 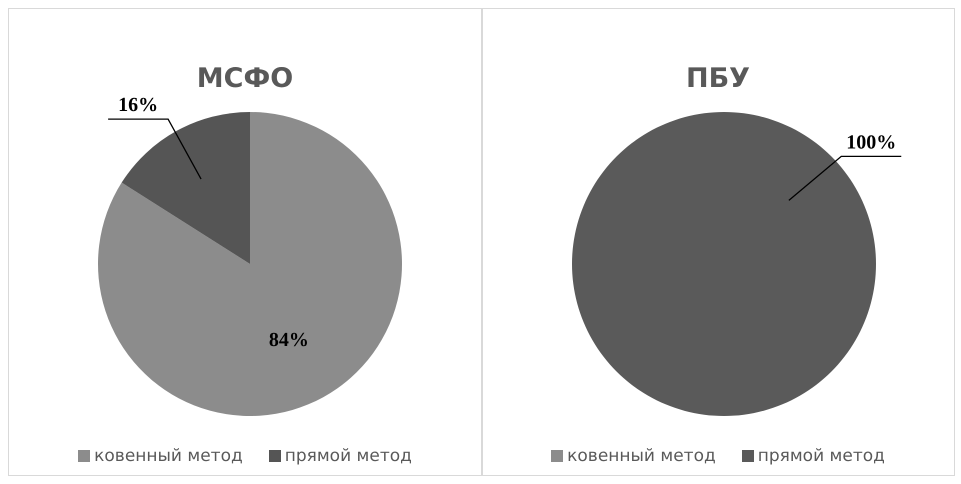 What do you see at coordinates (138, 105) in the screenshot?
I see `data-label: 16%` at bounding box center [138, 105].